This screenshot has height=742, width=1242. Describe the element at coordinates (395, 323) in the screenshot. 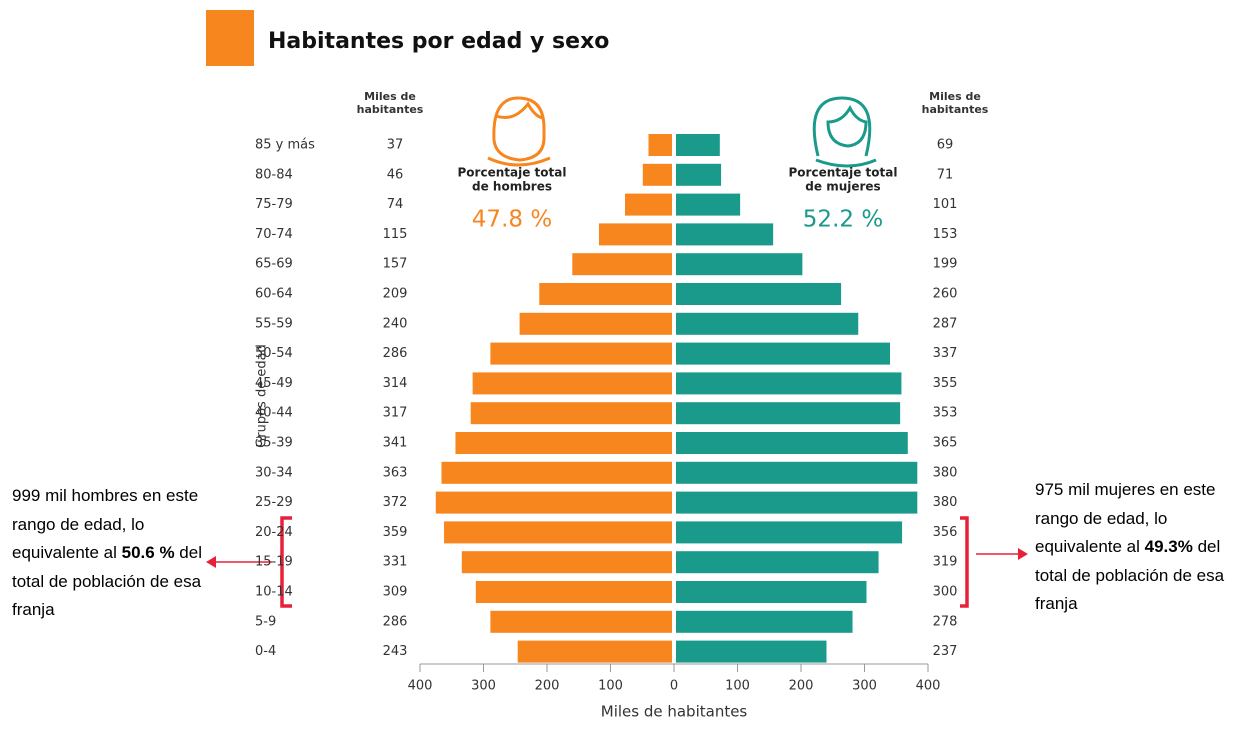

I see `value-label: 240` at that location.